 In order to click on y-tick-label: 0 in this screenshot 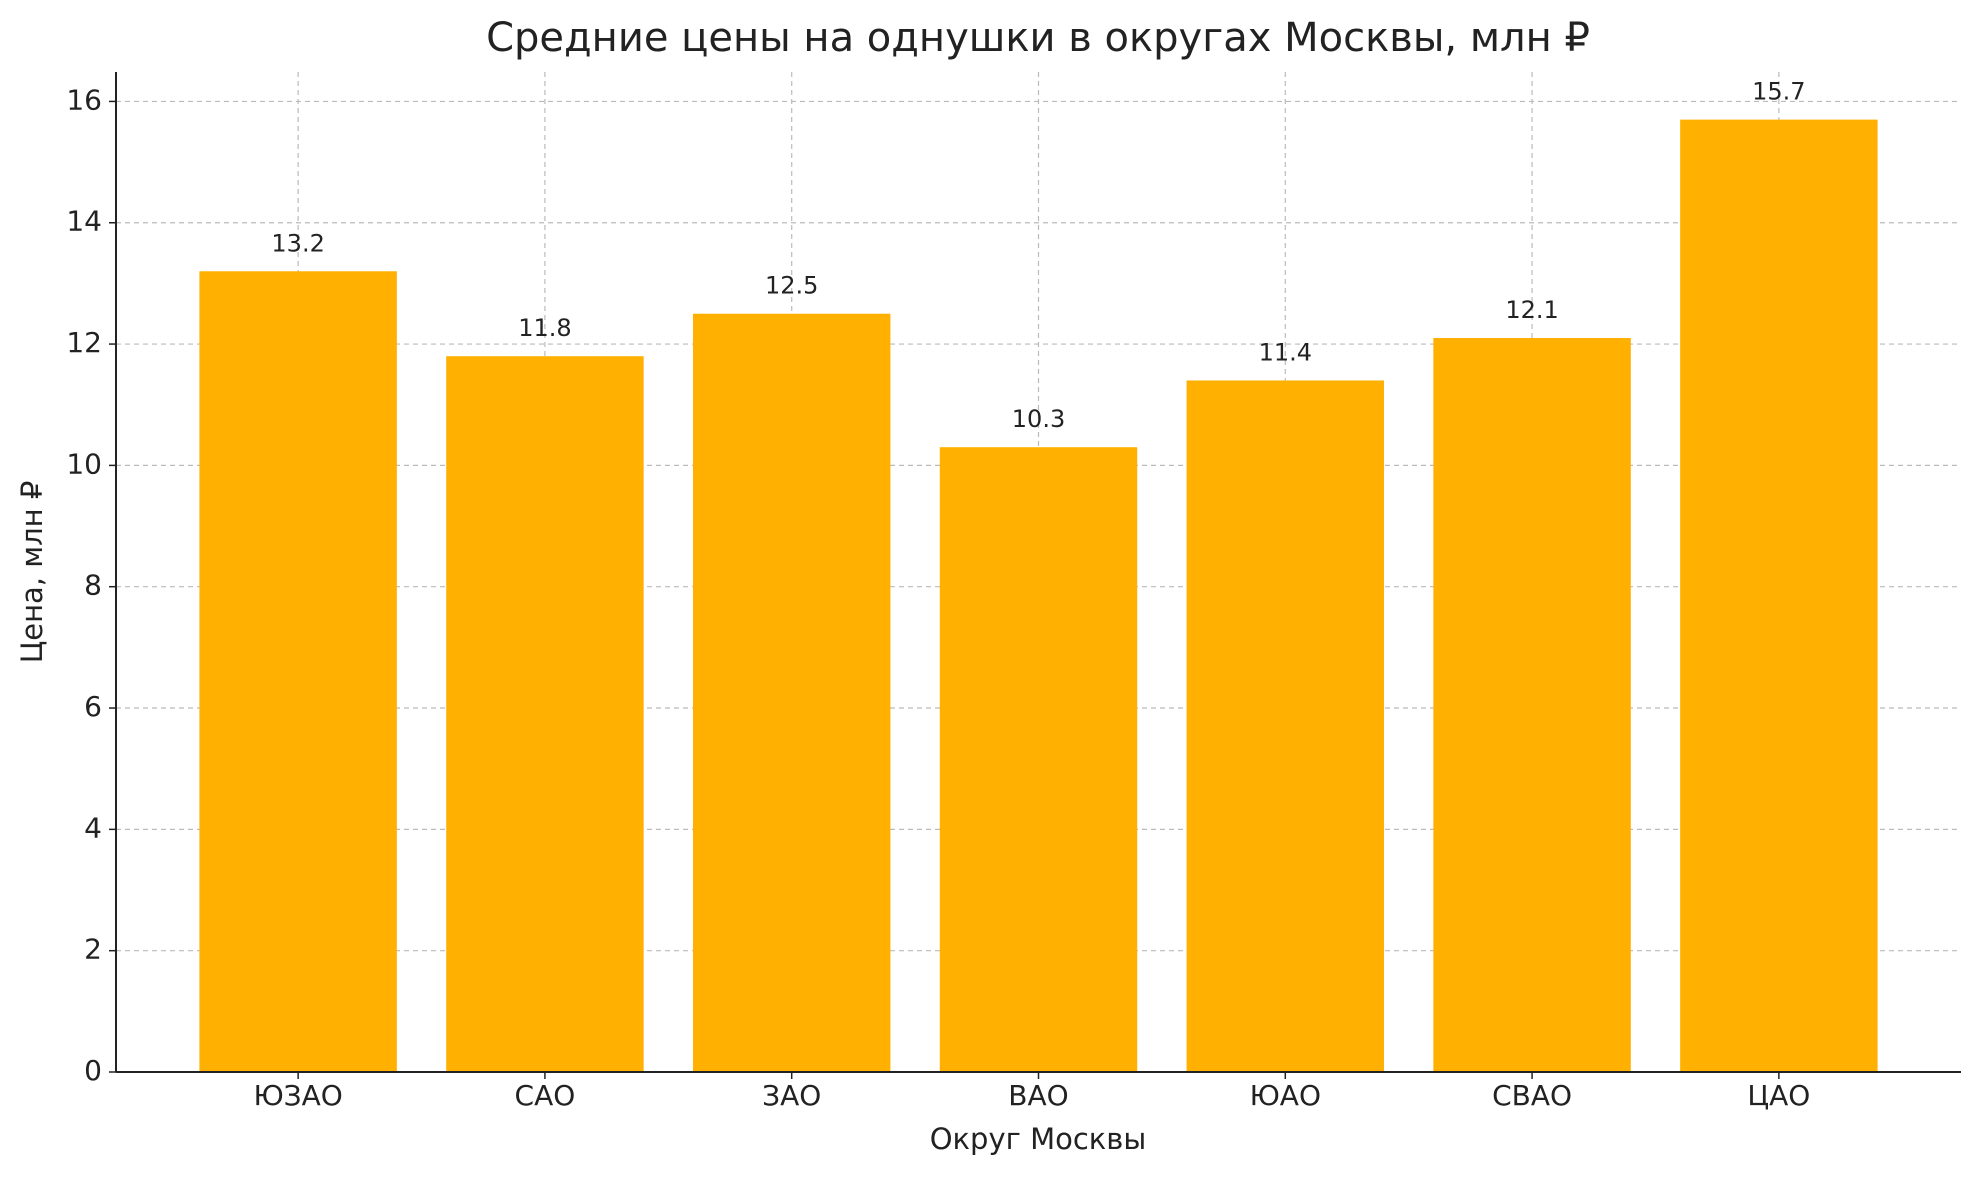, I will do `click(93, 1070)`.